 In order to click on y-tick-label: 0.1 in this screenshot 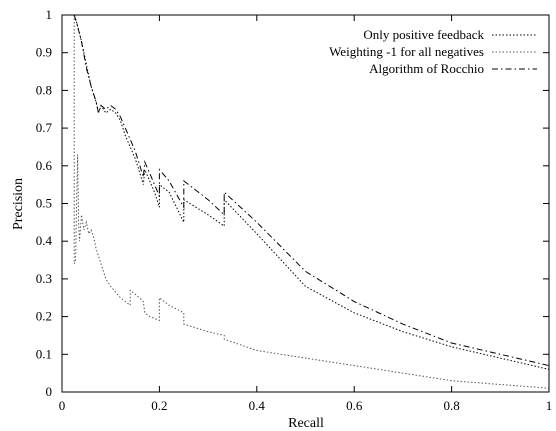, I will do `click(44, 353)`.